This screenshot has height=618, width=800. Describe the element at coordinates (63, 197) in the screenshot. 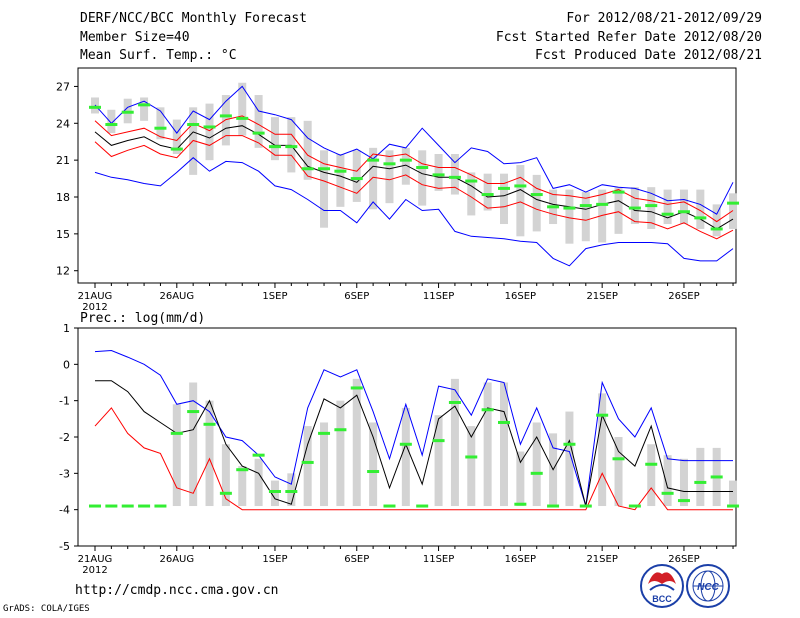

I see `temp-y-tick-label: 18` at that location.